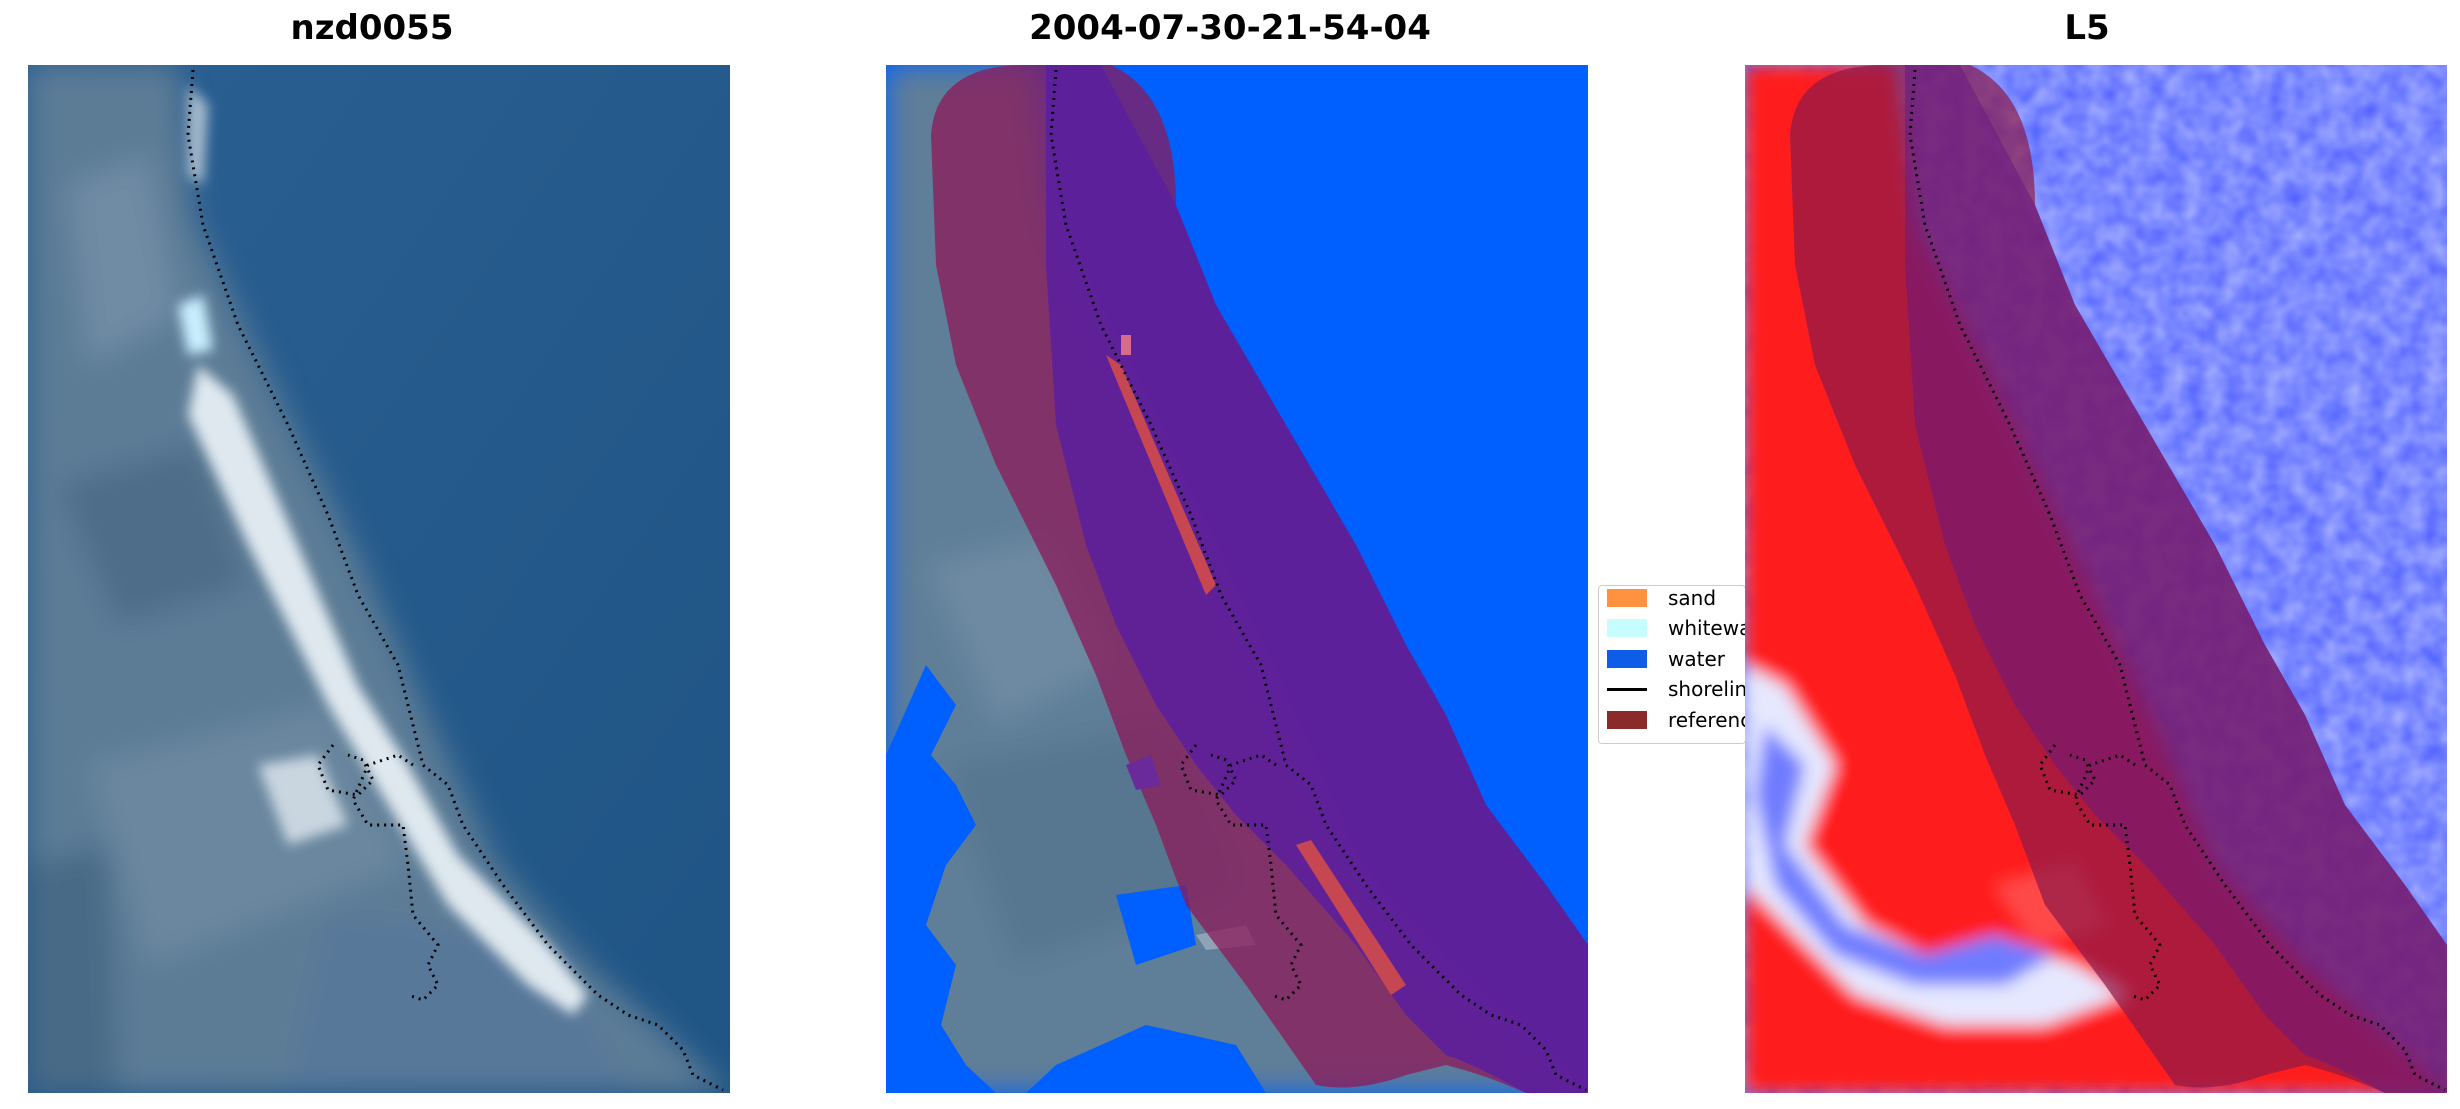 The height and width of the screenshot is (1109, 2460). What do you see at coordinates (1666, 659) in the screenshot?
I see `legend-item-water: water` at bounding box center [1666, 659].